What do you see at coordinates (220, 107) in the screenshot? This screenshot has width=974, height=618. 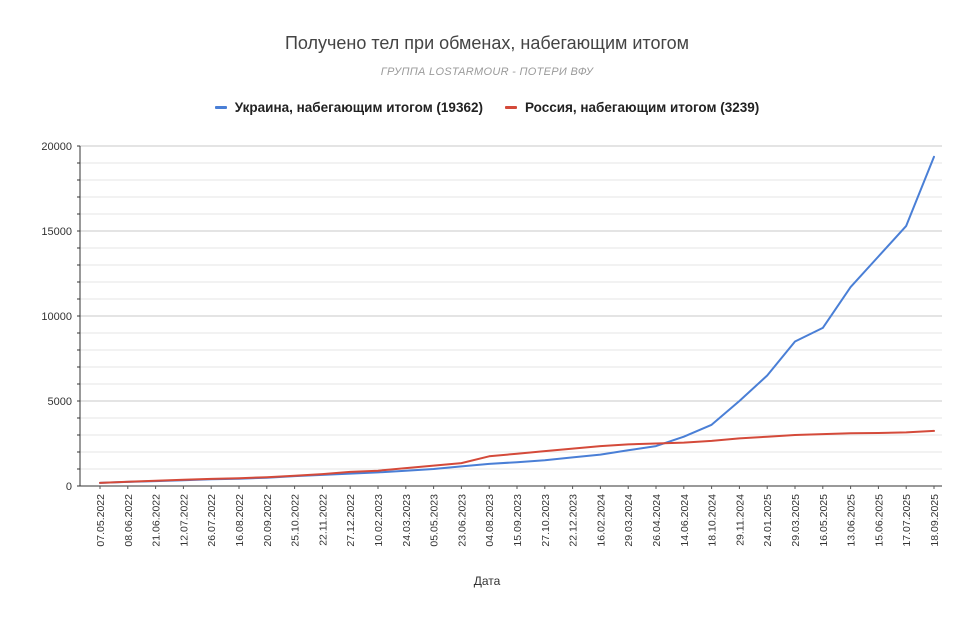 I see `legend-swatch-ukraine` at bounding box center [220, 107].